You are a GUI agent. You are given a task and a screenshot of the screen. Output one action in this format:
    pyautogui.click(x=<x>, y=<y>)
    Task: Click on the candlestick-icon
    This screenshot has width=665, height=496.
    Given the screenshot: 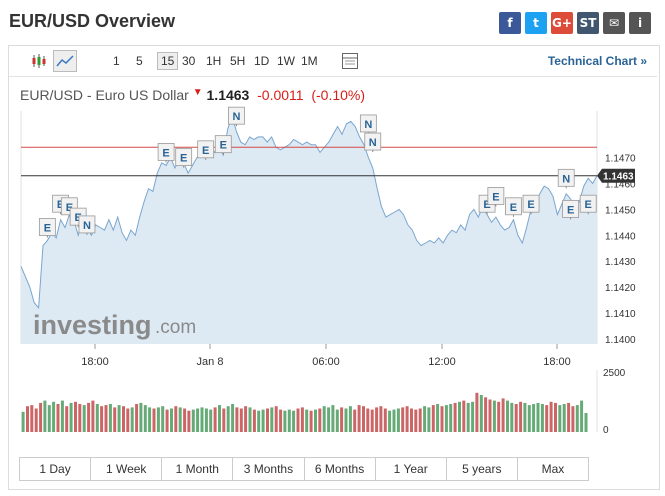 What is the action you would take?
    pyautogui.click(x=39, y=62)
    